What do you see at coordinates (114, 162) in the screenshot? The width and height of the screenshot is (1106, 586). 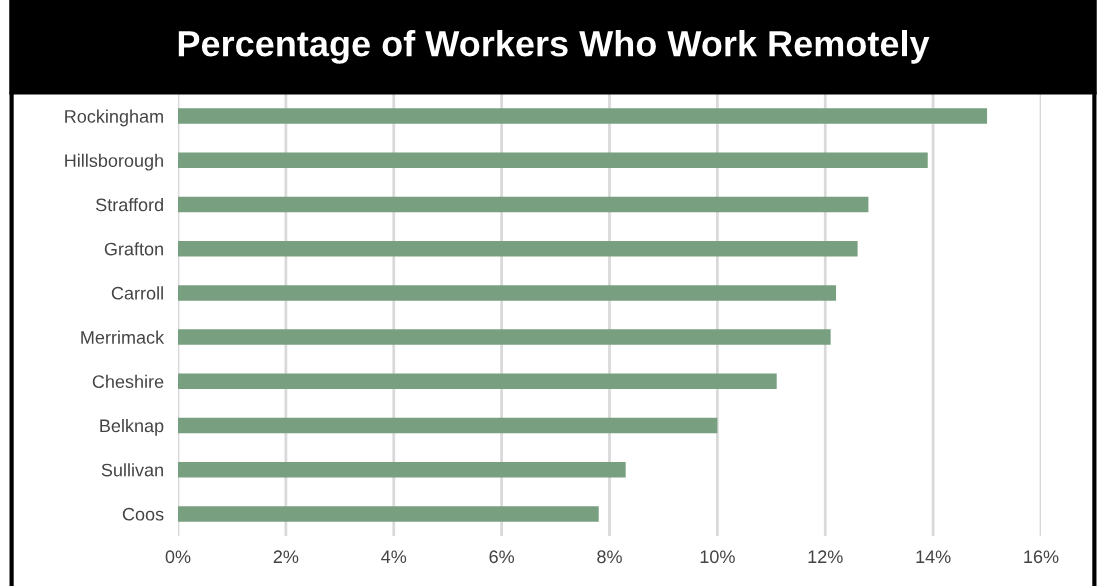 I see `y-tick-label: Hillsborough` at bounding box center [114, 162].